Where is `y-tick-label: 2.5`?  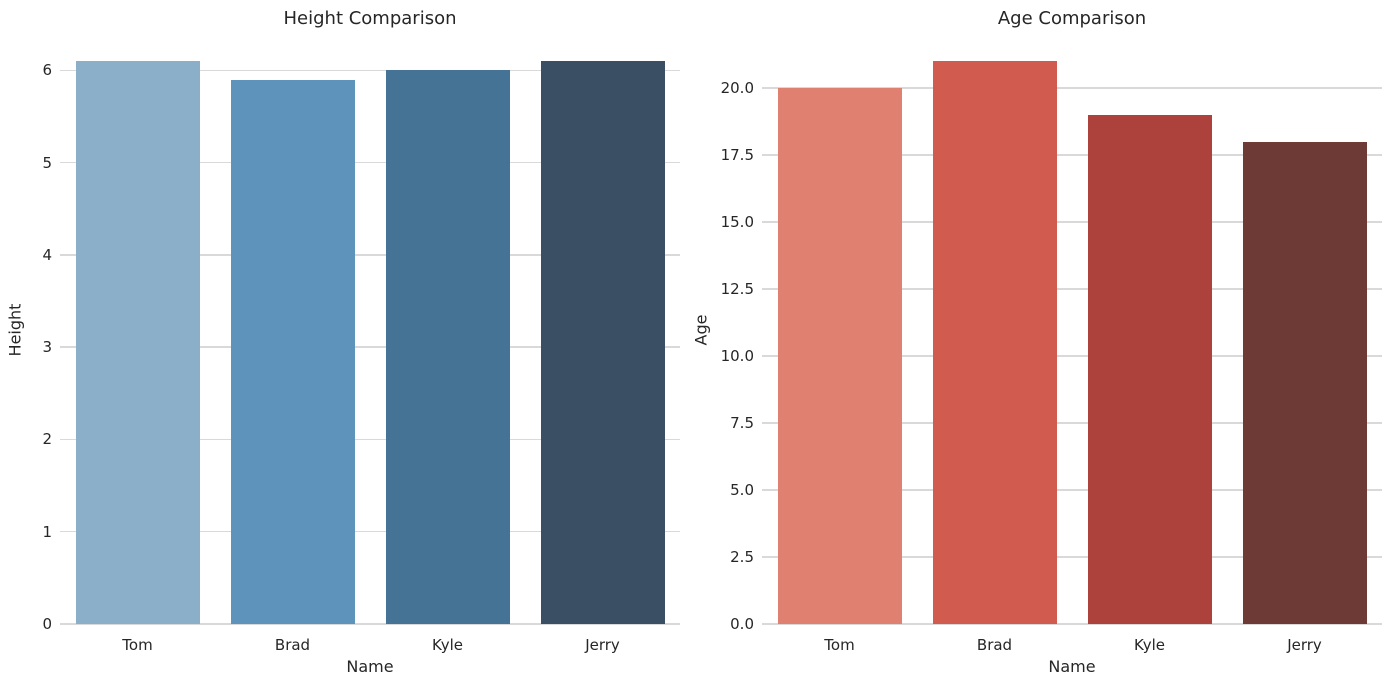 y-tick-label: 2.5 is located at coordinates (742, 556).